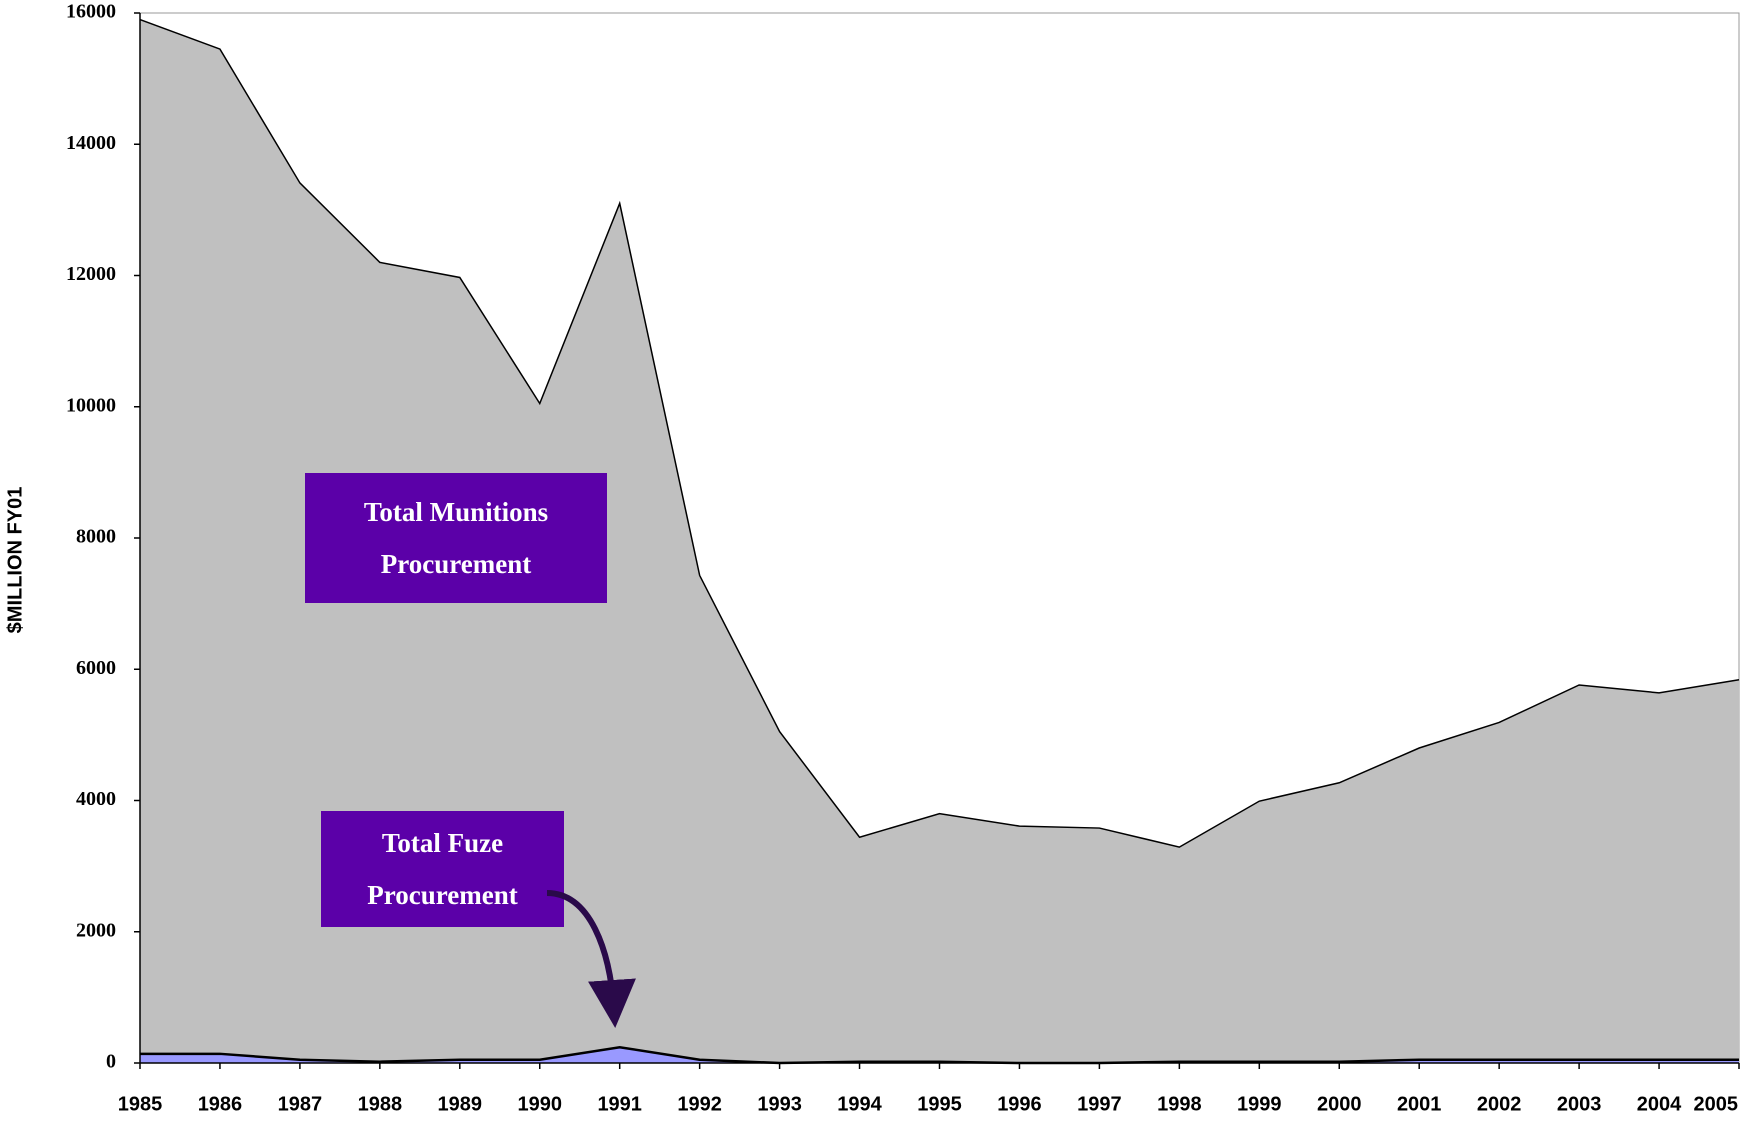  Describe the element at coordinates (859, 1104) in the screenshot. I see `x-tick-label: 1994` at that location.